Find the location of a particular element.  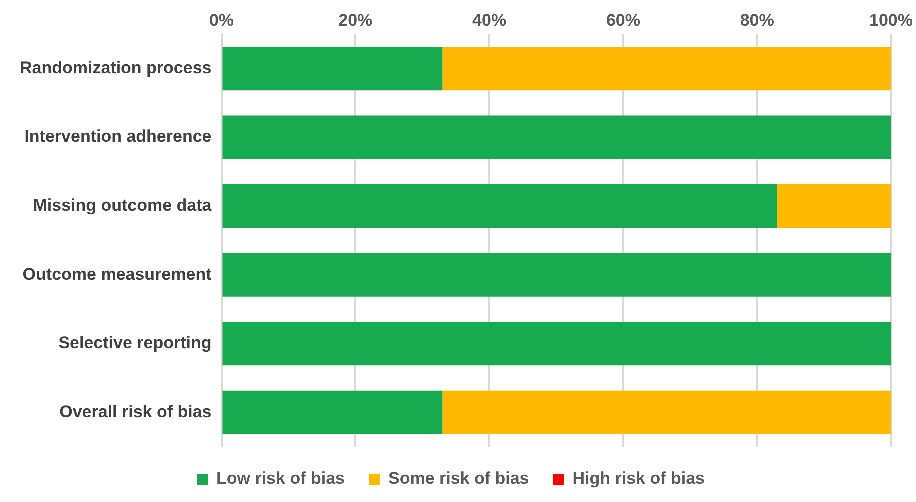

y-tick-label: Outcome measurement is located at coordinates (117, 274).